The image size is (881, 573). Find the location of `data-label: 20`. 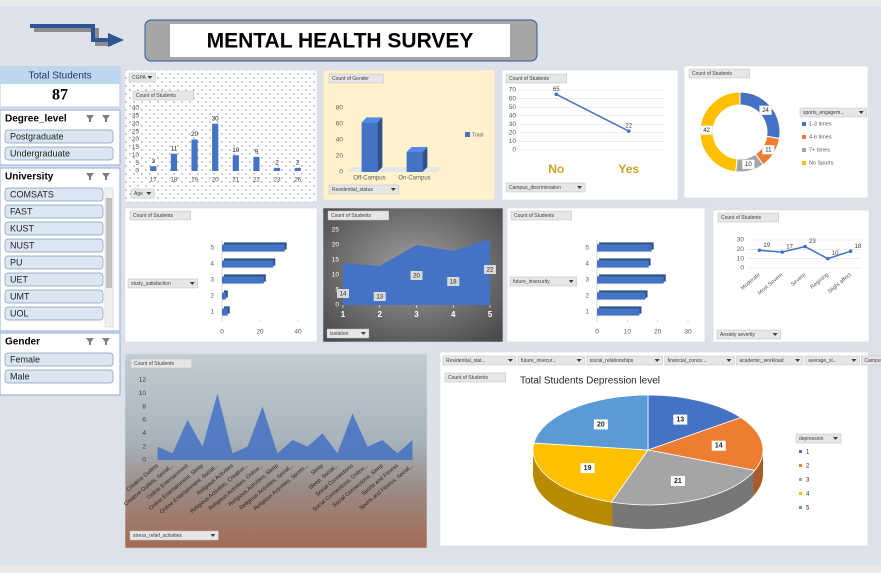

data-label: 20 is located at coordinates (601, 424).